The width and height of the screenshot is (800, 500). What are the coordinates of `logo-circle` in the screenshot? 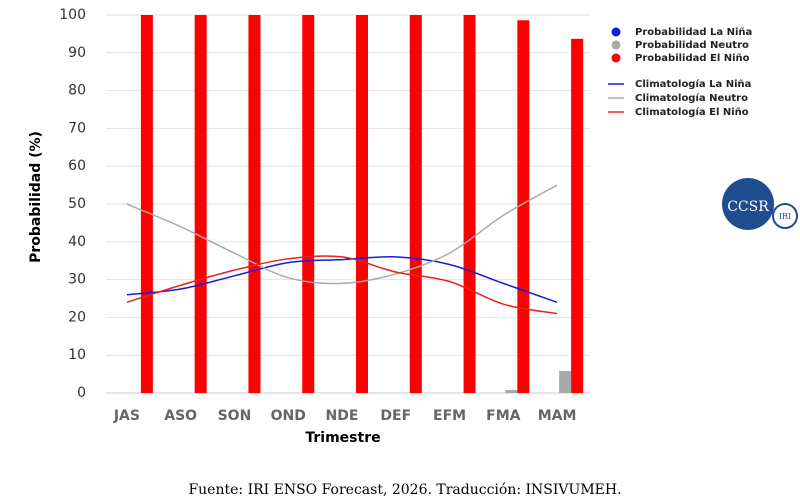 It's located at (748, 204).